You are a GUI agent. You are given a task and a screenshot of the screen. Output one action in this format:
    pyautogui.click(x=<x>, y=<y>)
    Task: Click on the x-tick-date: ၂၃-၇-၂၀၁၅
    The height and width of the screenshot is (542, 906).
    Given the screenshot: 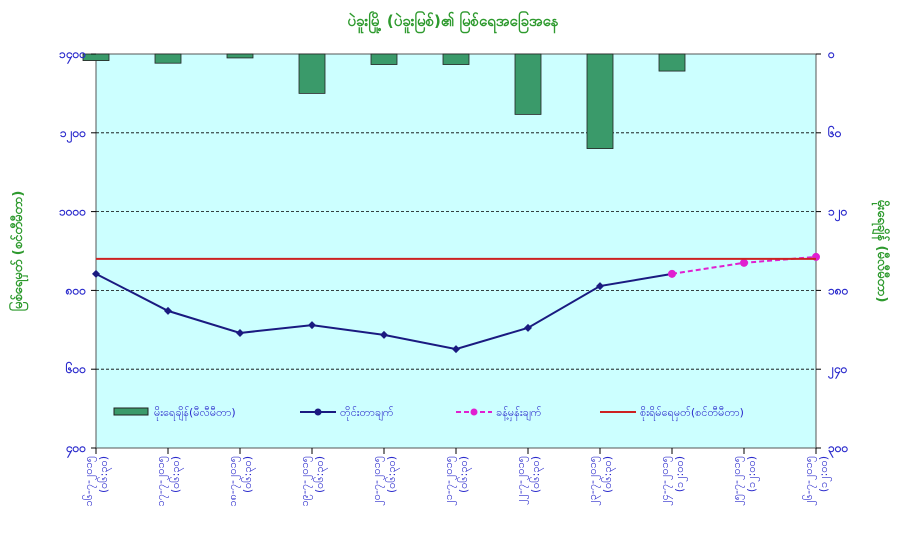 What is the action you would take?
    pyautogui.click(x=593, y=481)
    